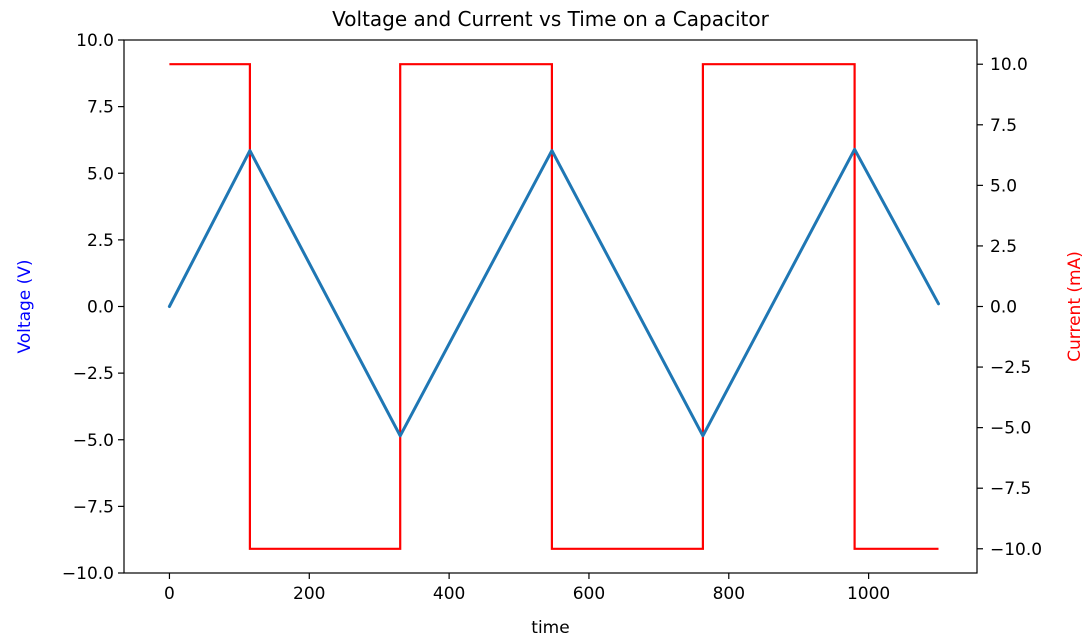 The image size is (1090, 641). Describe the element at coordinates (1016, 550) in the screenshot. I see `right-tick-label: −10.0` at that location.